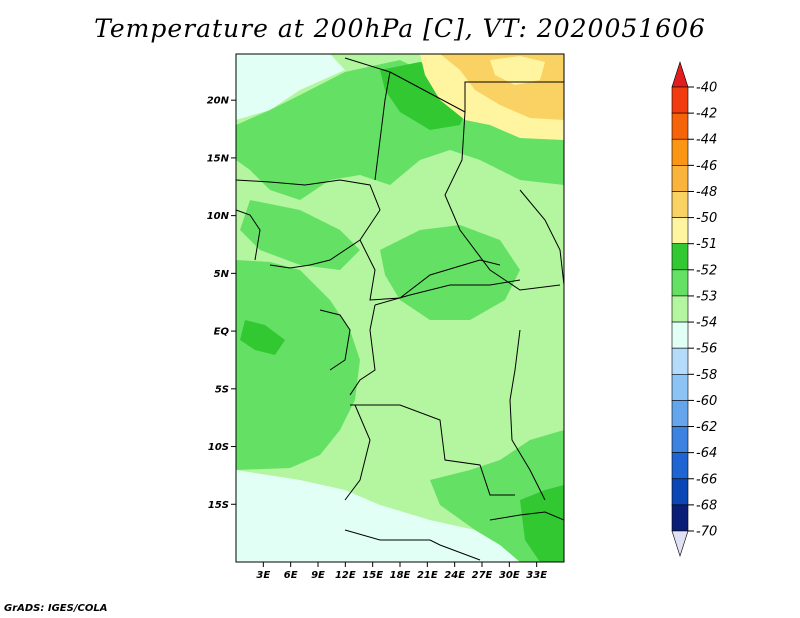 The image size is (800, 618). What do you see at coordinates (362, 350) in the screenshot?
I see `border-drc-congo` at bounding box center [362, 350].